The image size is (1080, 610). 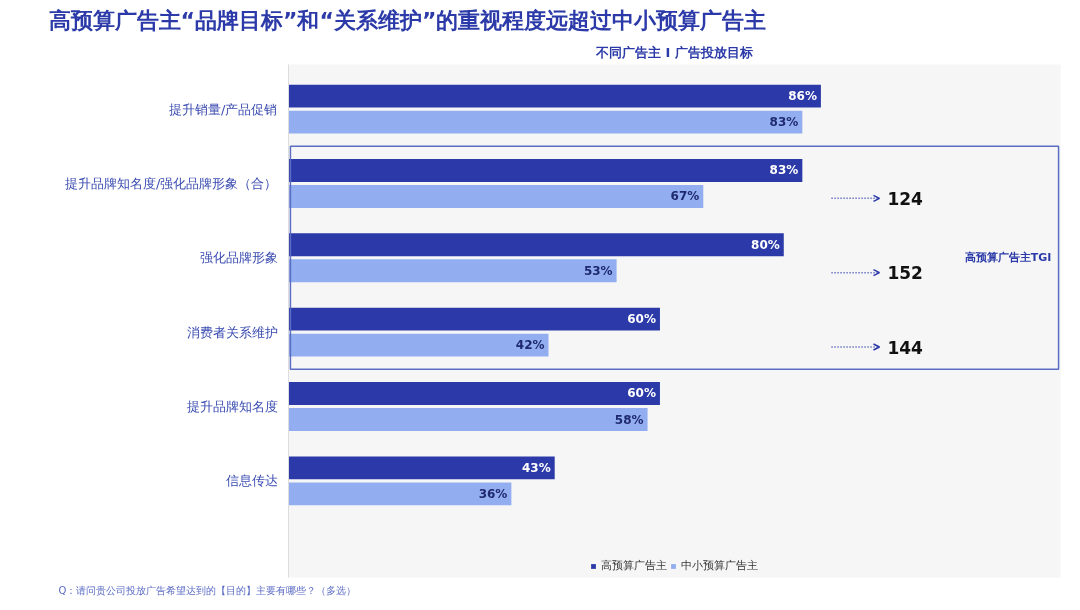 What do you see at coordinates (905, 347) in the screenshot?
I see `text: 144` at bounding box center [905, 347].